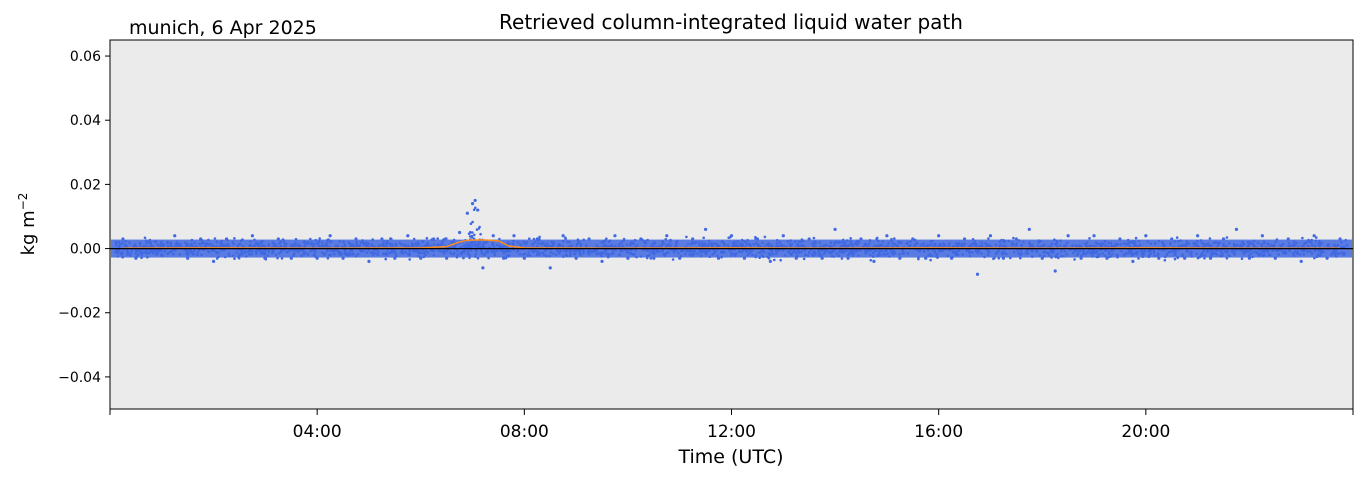 This screenshot has height=478, width=1363. I want to click on y-tick-label: −0.04, so click(79, 378).